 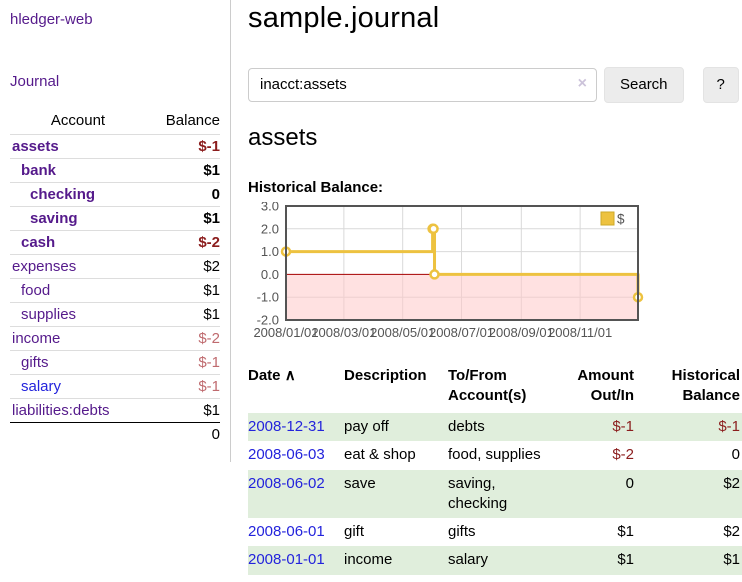 I want to click on account-name-cell: gifts, so click(x=78, y=362).